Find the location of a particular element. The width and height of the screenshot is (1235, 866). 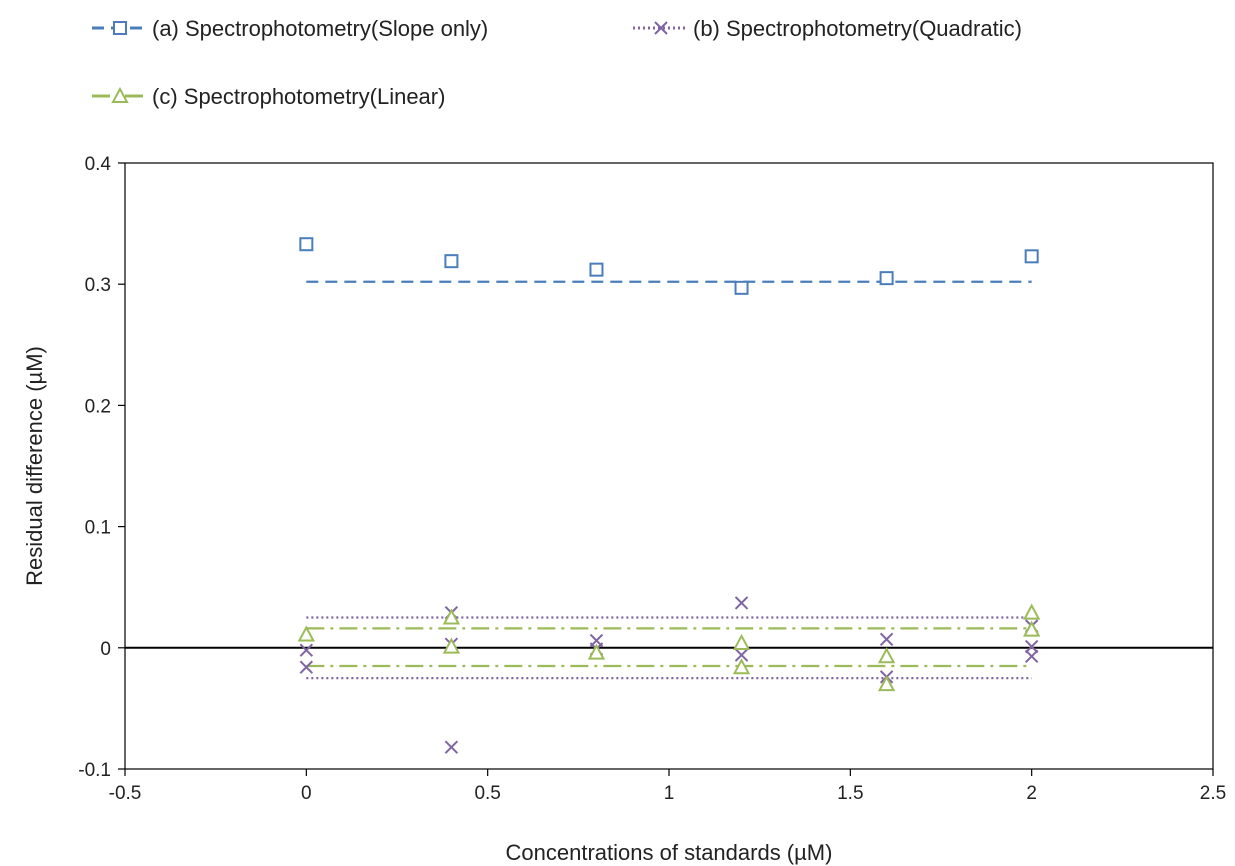

legend-label: (b) Spectrophotometry(Quadratic) is located at coordinates (857, 28).